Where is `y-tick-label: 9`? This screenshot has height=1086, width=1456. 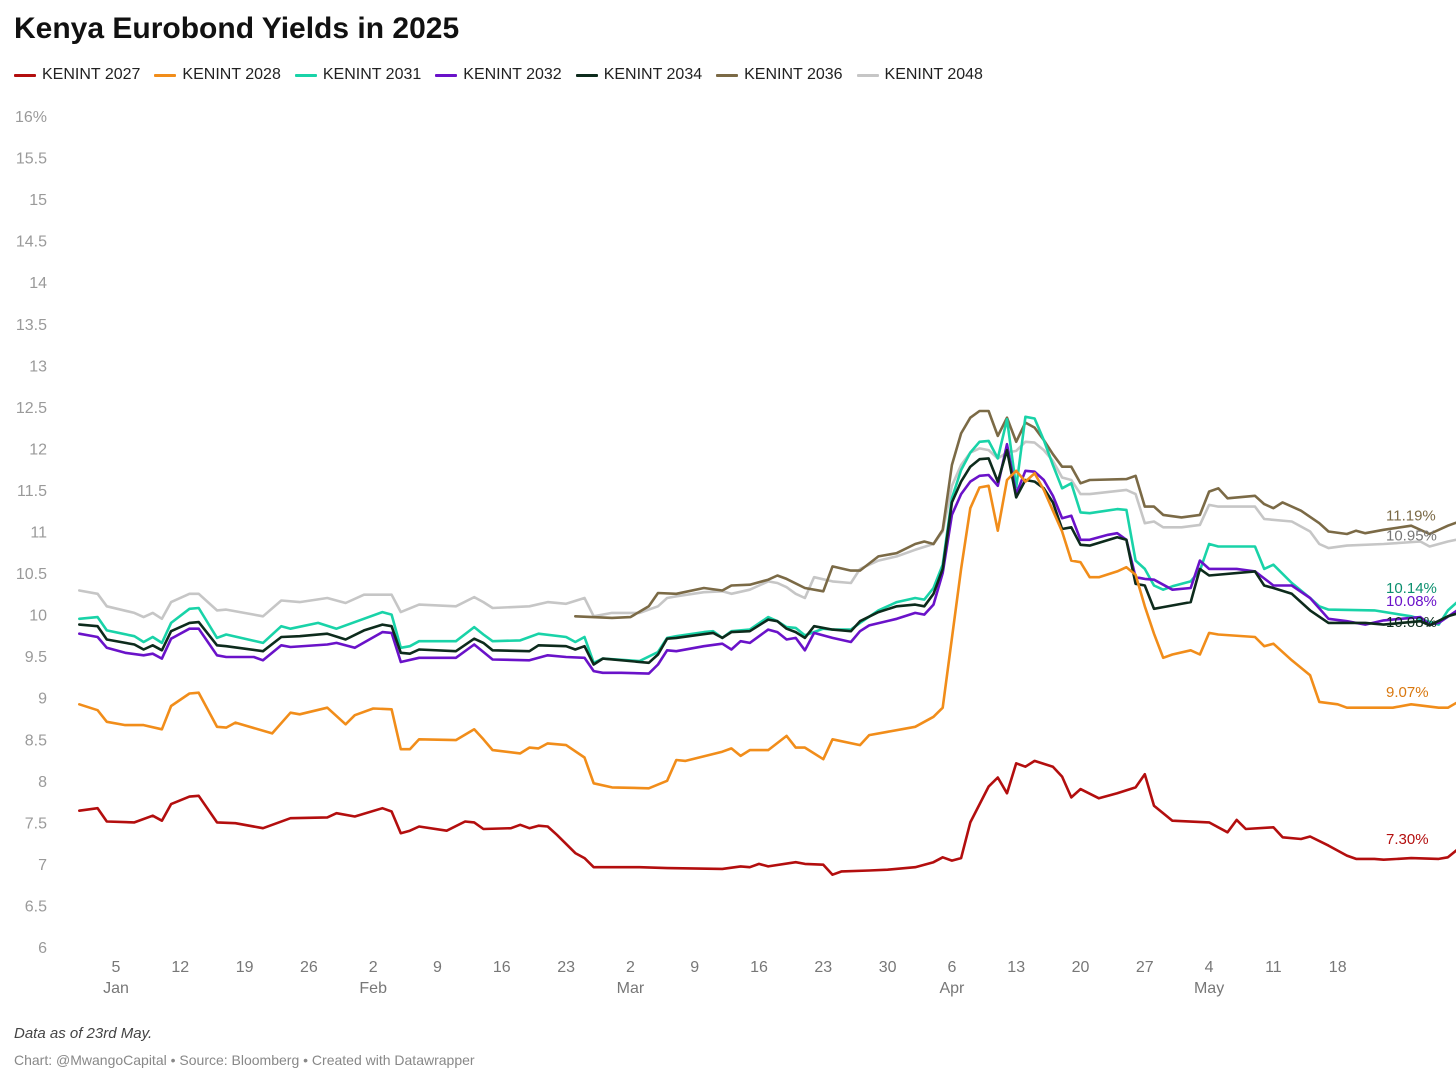
y-tick-label: 9 is located at coordinates (42, 699).